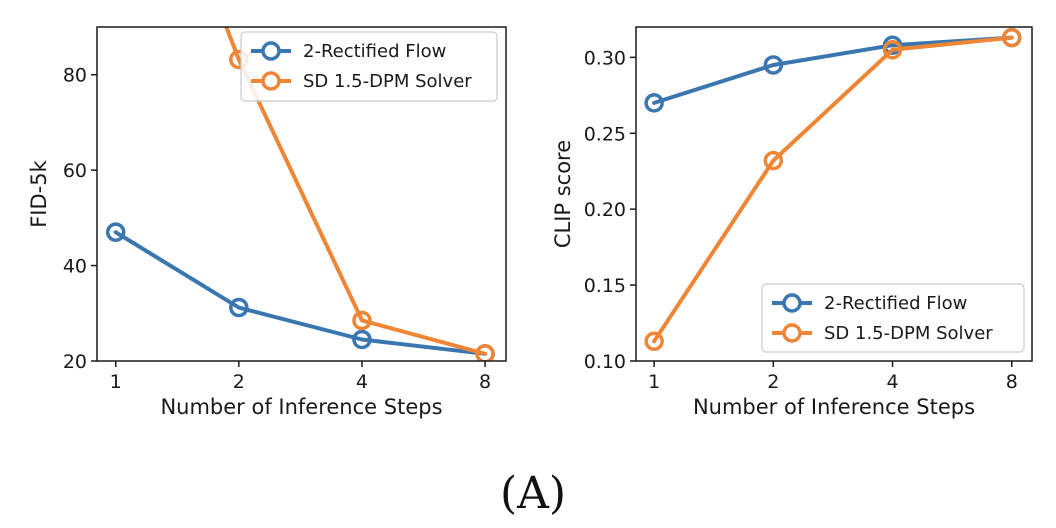  I want to click on fid-y-tick-label: 20, so click(75, 362).